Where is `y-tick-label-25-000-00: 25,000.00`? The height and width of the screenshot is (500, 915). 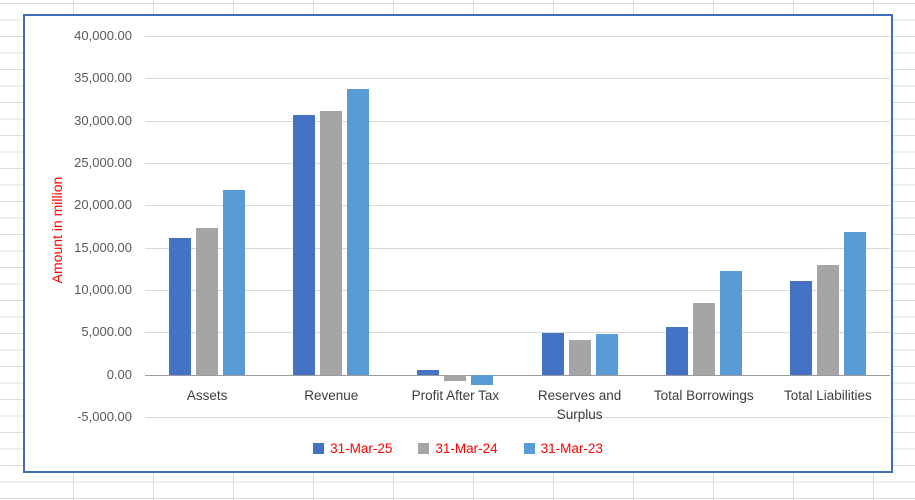 y-tick-label-25-000-00: 25,000.00 is located at coordinates (103, 162).